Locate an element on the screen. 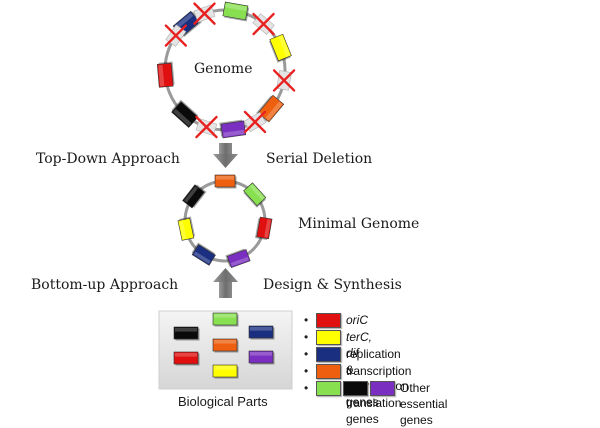  minimal-gene-black is located at coordinates (194, 196).